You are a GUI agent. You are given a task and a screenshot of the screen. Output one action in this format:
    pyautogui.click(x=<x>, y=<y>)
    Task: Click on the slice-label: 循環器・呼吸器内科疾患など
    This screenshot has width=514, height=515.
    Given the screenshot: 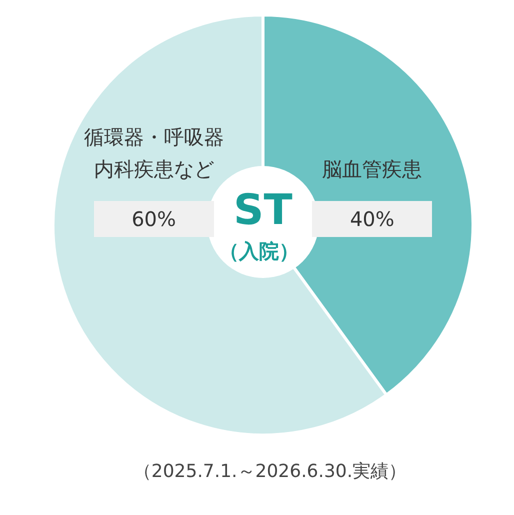 What is the action you would take?
    pyautogui.click(x=153, y=153)
    